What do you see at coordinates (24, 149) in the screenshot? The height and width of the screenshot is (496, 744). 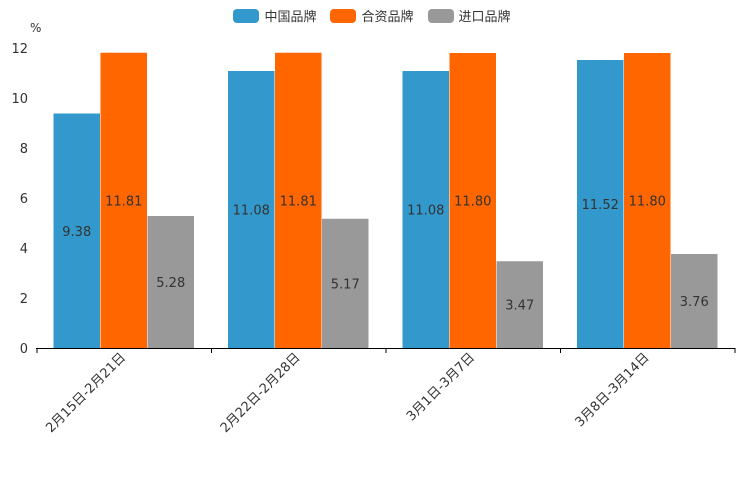 I see `y-tick-label-4: 8` at bounding box center [24, 149].